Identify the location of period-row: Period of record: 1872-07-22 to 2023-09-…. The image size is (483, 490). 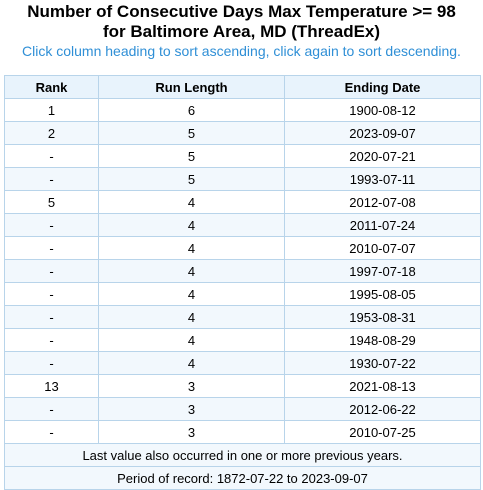
(242, 478).